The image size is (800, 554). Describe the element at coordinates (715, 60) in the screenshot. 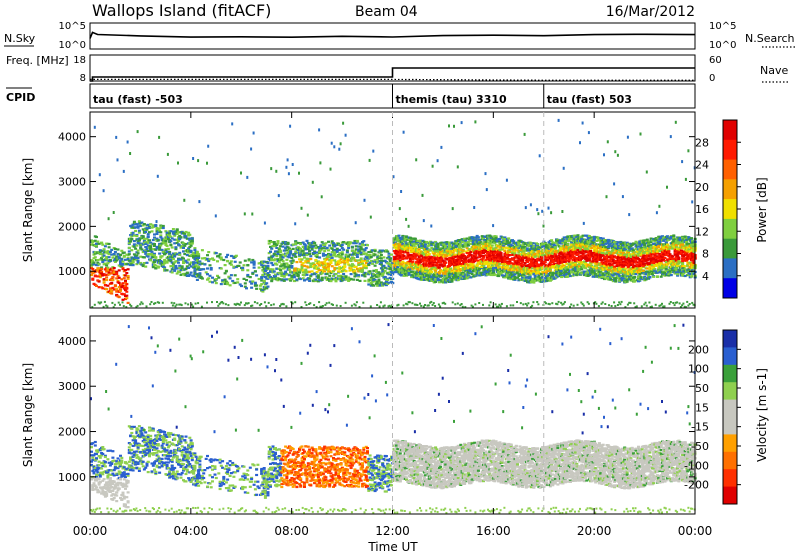

I see `nave-ytick-top: 60` at that location.